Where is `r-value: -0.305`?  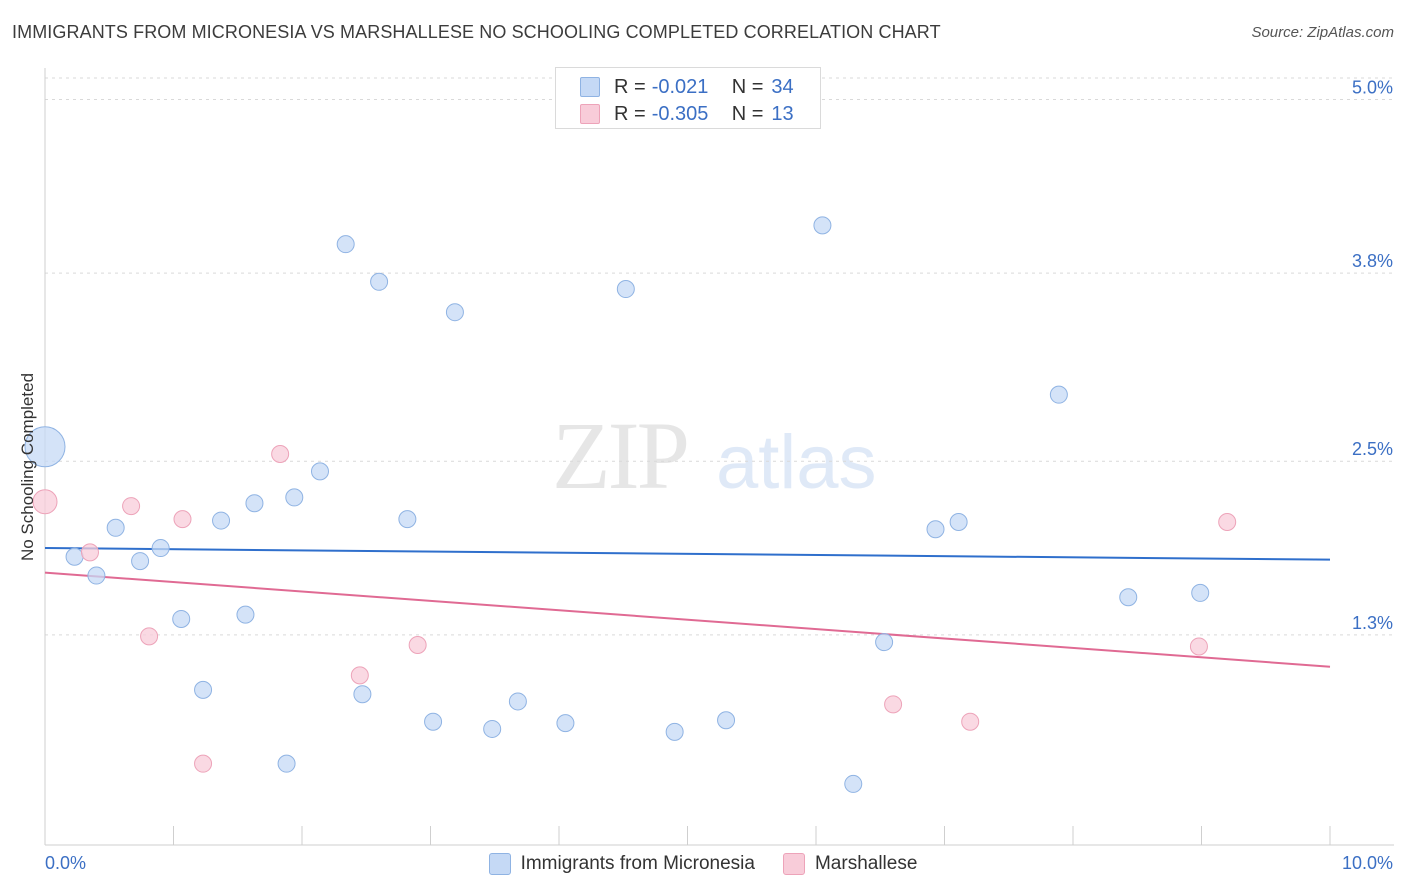
r-value: -0.305 is located at coordinates (680, 113).